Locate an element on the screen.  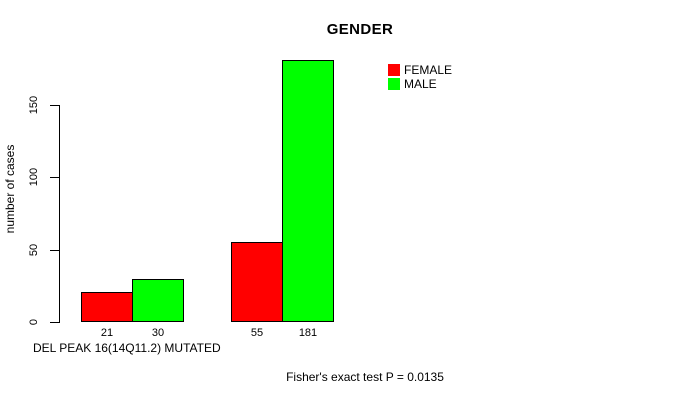
y-tick-label: 150 is located at coordinates (34, 105).